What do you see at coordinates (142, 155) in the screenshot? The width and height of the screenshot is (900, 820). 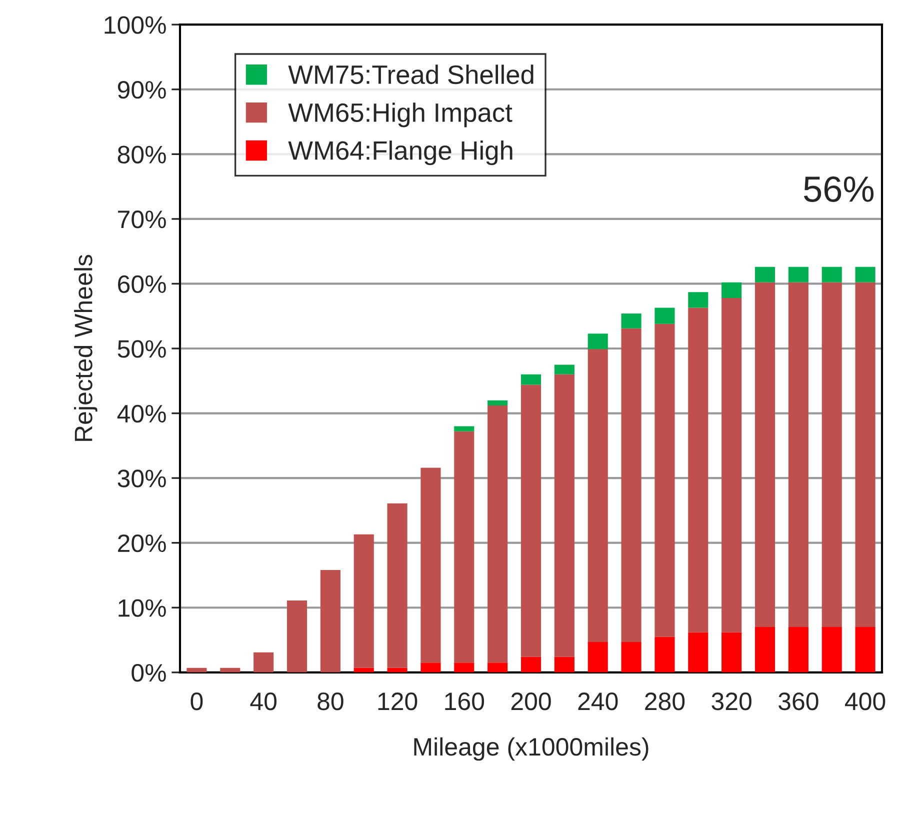 I see `y-tick-label: 80%` at bounding box center [142, 155].